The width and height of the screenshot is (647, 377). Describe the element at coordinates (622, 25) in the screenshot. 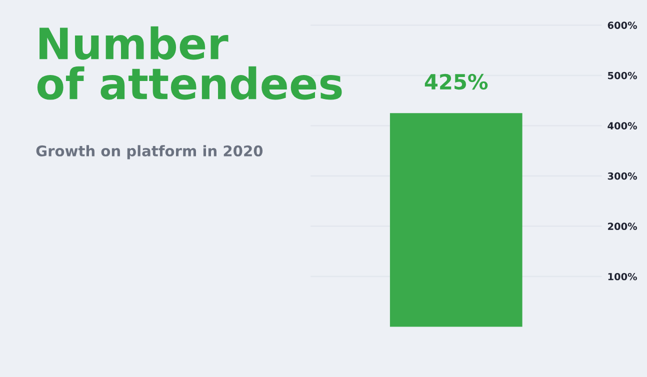

I see `y-tick-label: 600%` at that location.